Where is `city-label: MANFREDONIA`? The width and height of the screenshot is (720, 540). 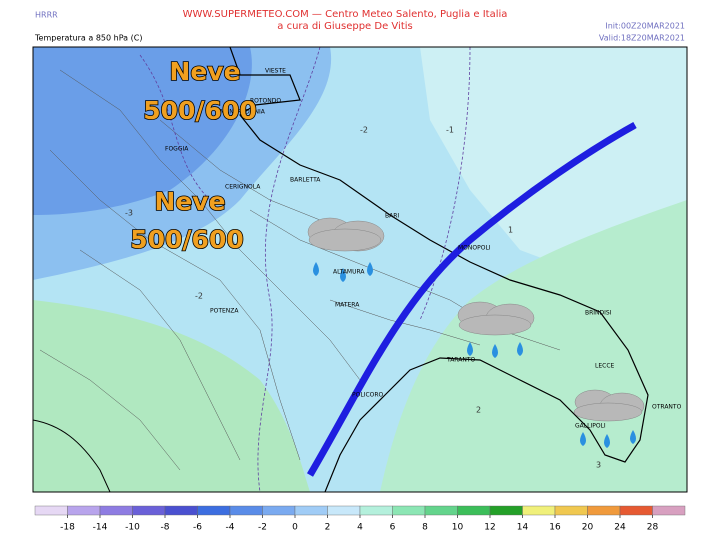 city-label: MANFREDONIA is located at coordinates (243, 112).